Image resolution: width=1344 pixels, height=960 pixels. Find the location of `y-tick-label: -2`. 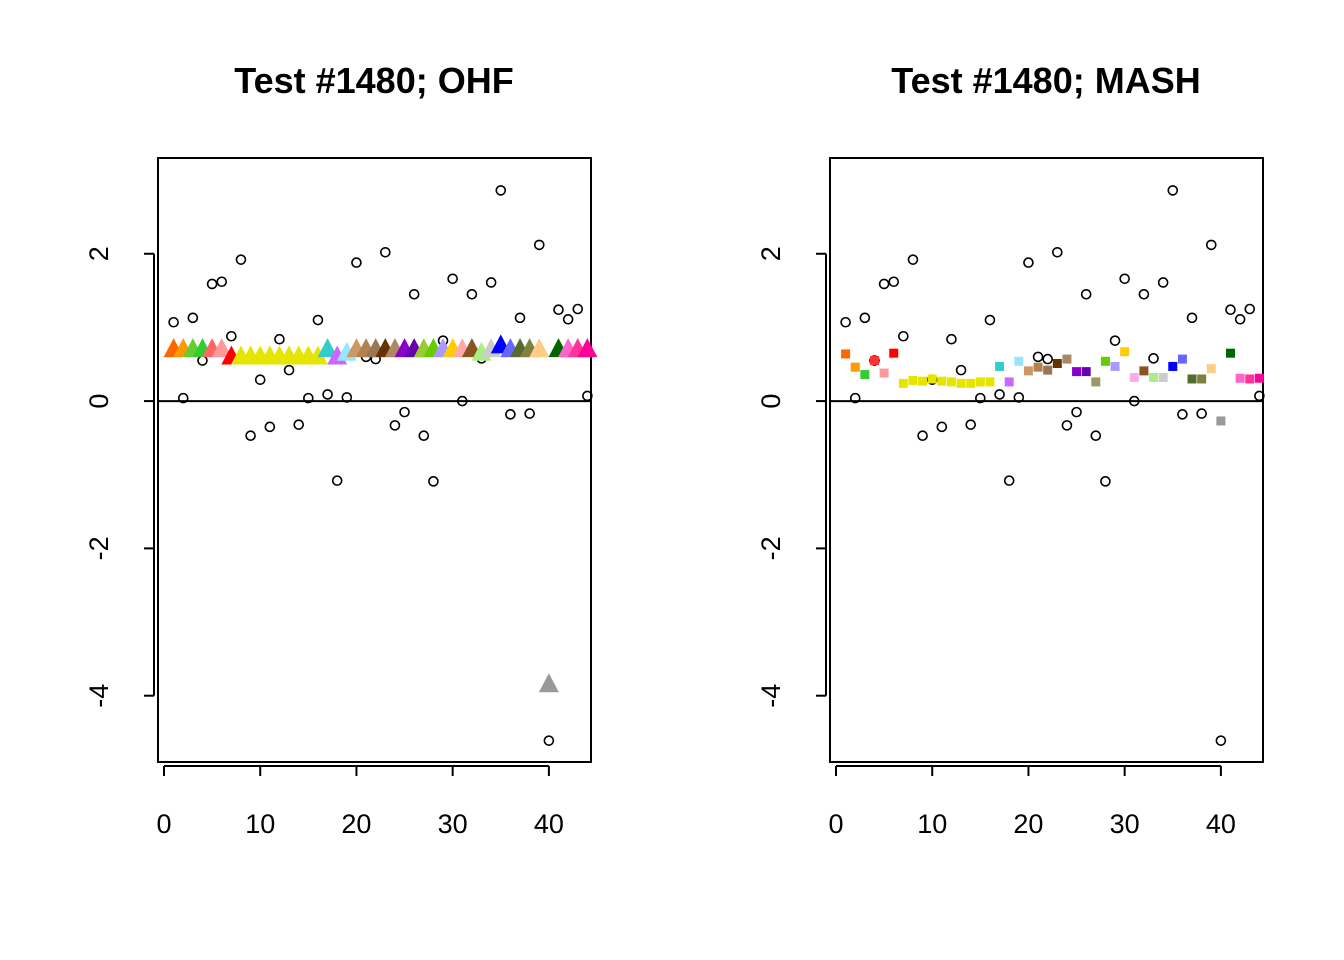

y-tick-label: -2 is located at coordinates (771, 548).